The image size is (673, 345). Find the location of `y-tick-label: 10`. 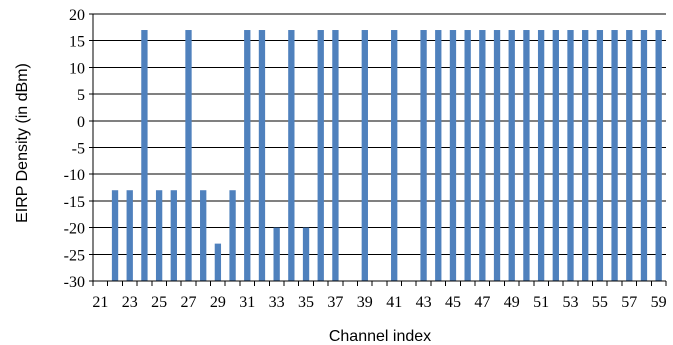

y-tick-label: 10 is located at coordinates (77, 68).